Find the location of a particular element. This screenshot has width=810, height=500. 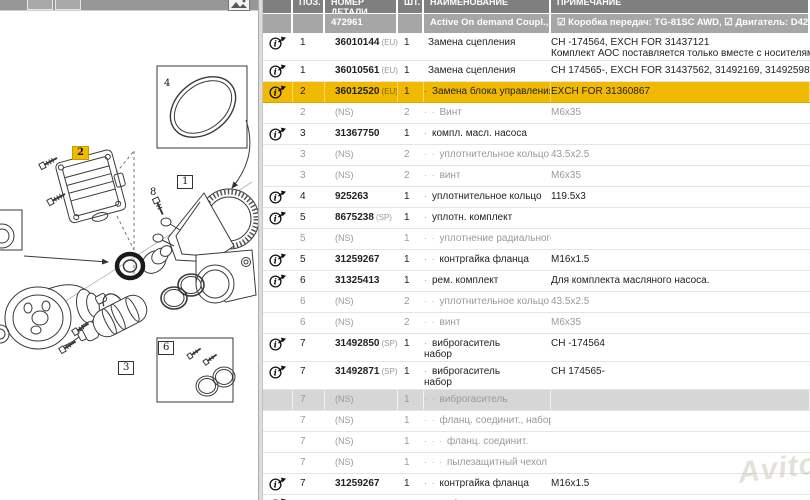

diagram-label-8: 8 is located at coordinates (153, 192).